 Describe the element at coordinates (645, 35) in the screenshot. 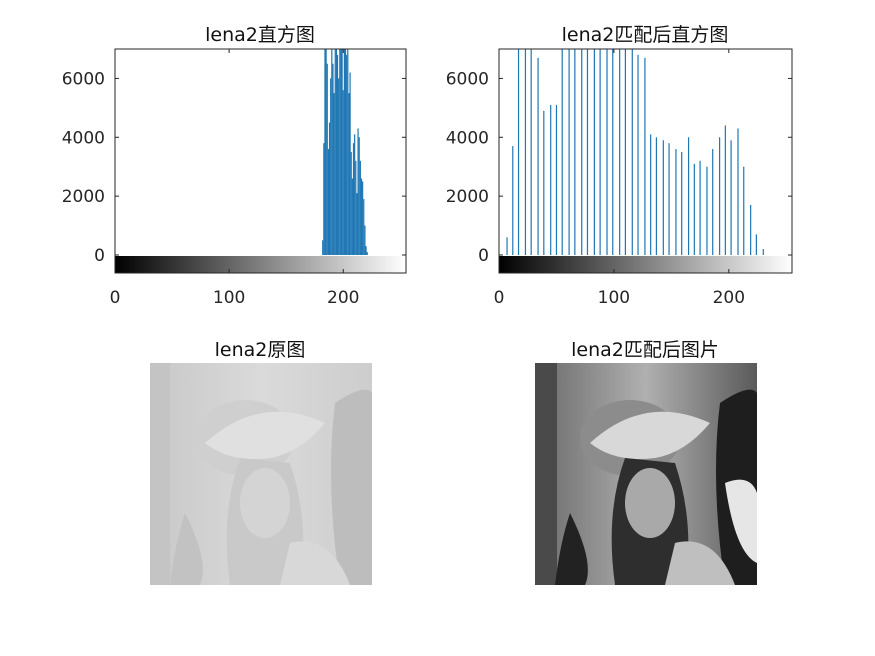

I see `hist-matched-title: lena2匹配后直方图` at that location.